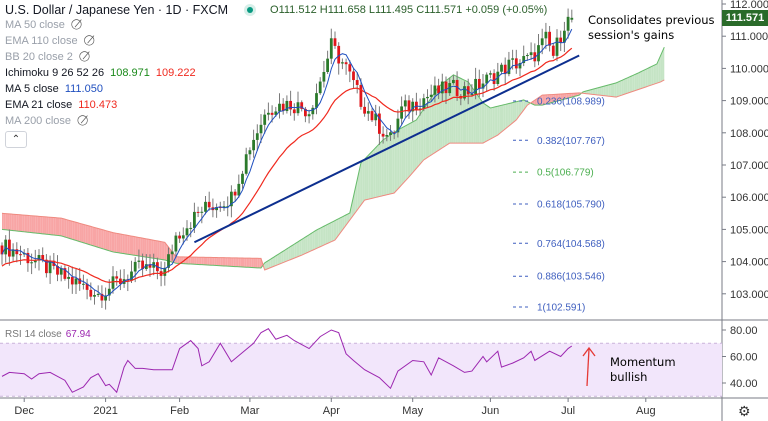 This screenshot has height=421, width=768. Describe the element at coordinates (38, 121) in the screenshot. I see `indicator-label: MA 200 close` at that location.